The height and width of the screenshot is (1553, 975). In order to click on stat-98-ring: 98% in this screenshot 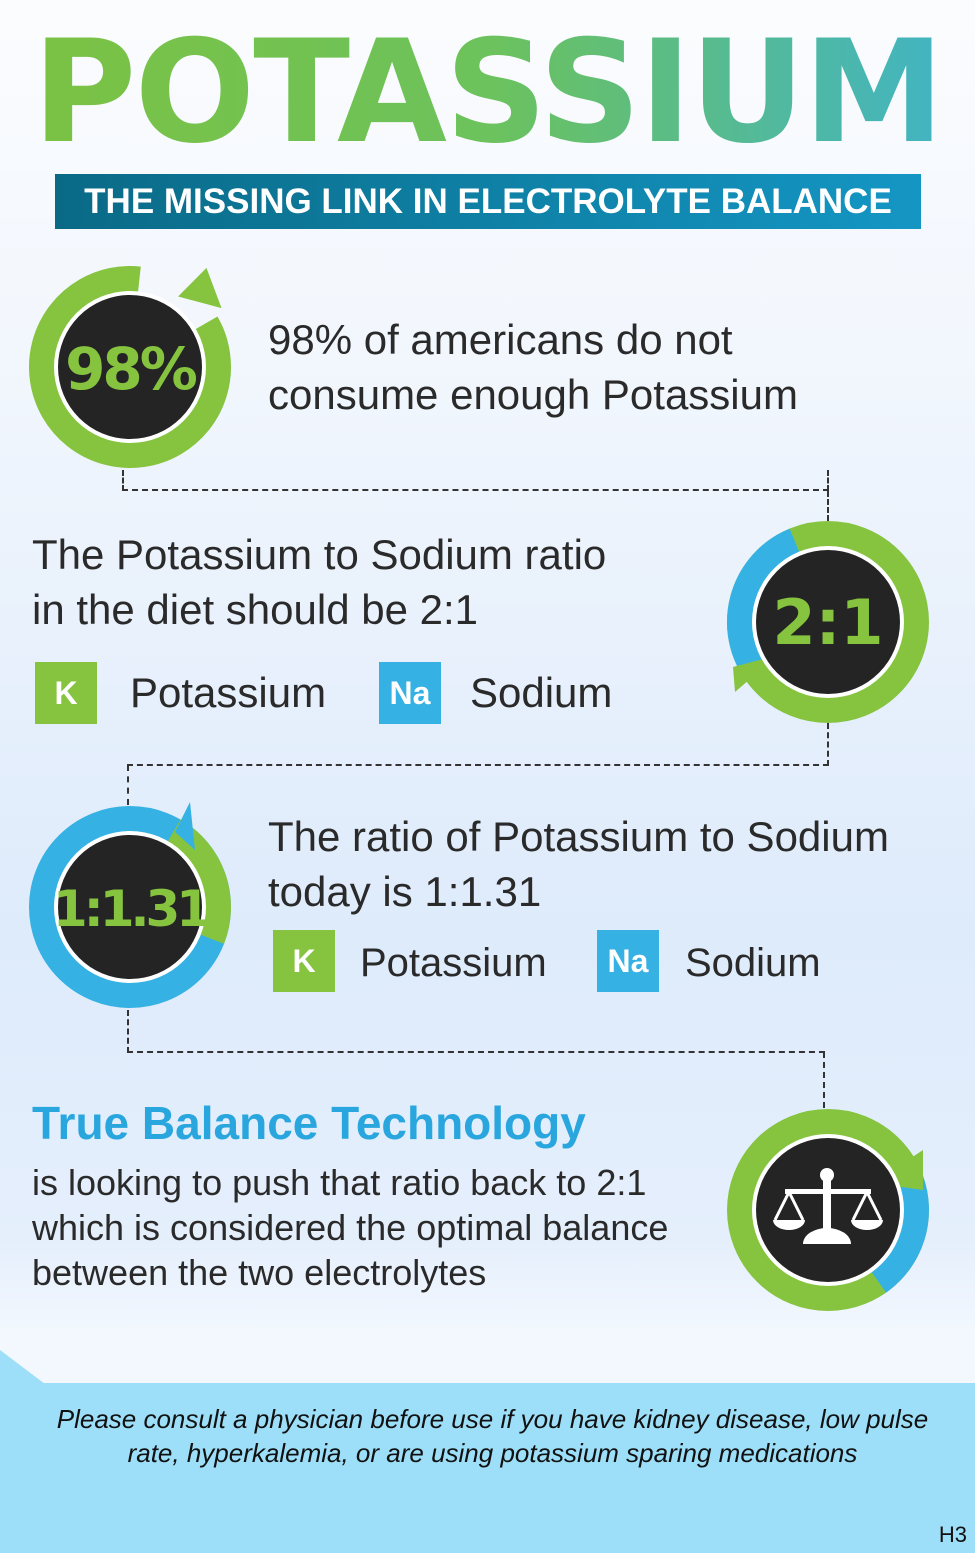, I will do `click(129, 367)`.